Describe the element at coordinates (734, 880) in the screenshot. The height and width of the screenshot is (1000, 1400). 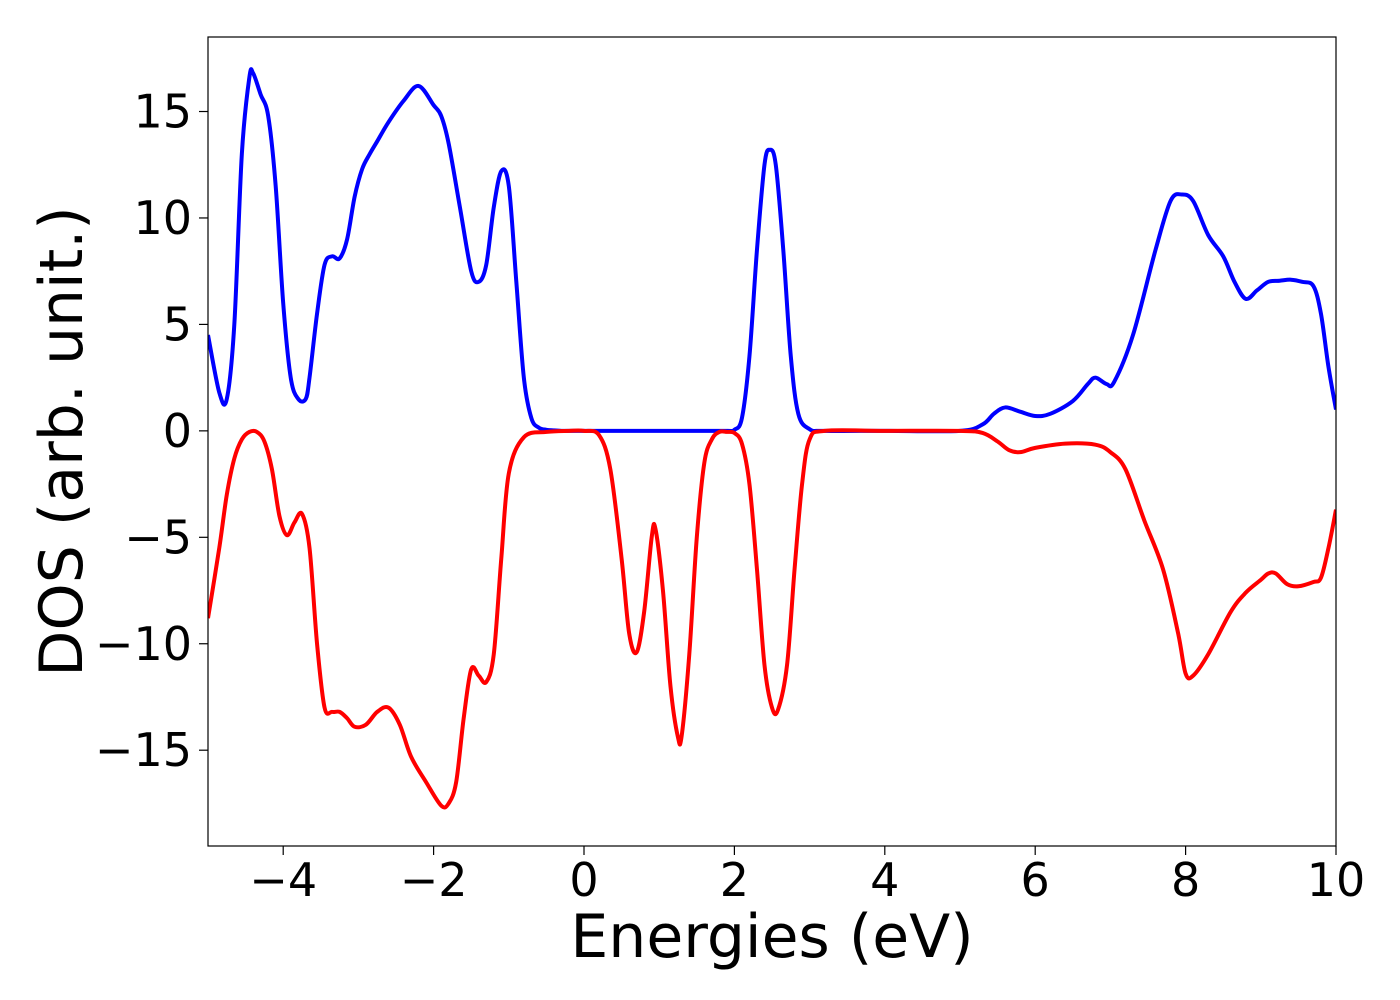
I see `x-tick-label: 2` at that location.